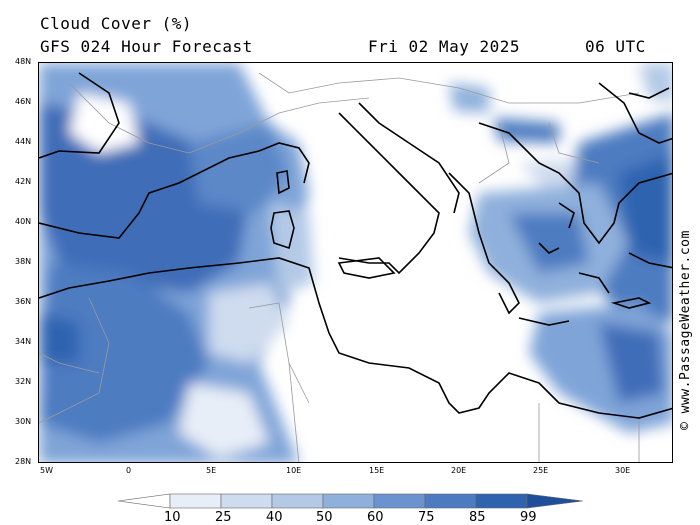 The image size is (700, 525). What do you see at coordinates (377, 470) in the screenshot?
I see `lon-label: 15E` at bounding box center [377, 470].